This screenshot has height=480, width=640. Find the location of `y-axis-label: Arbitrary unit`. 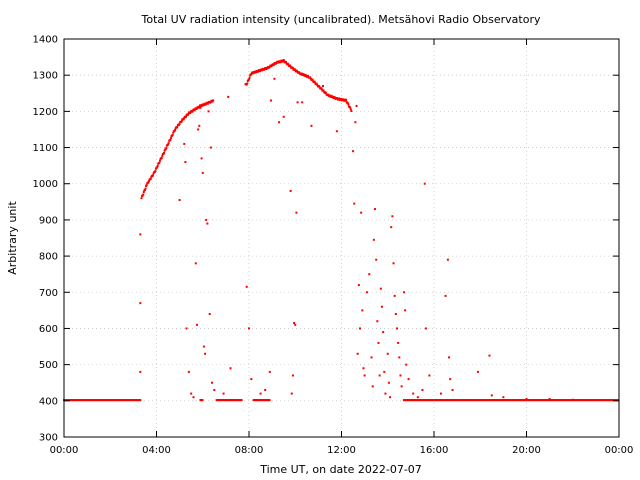

y-axis-label: Arbitrary unit is located at coordinates (12, 238).